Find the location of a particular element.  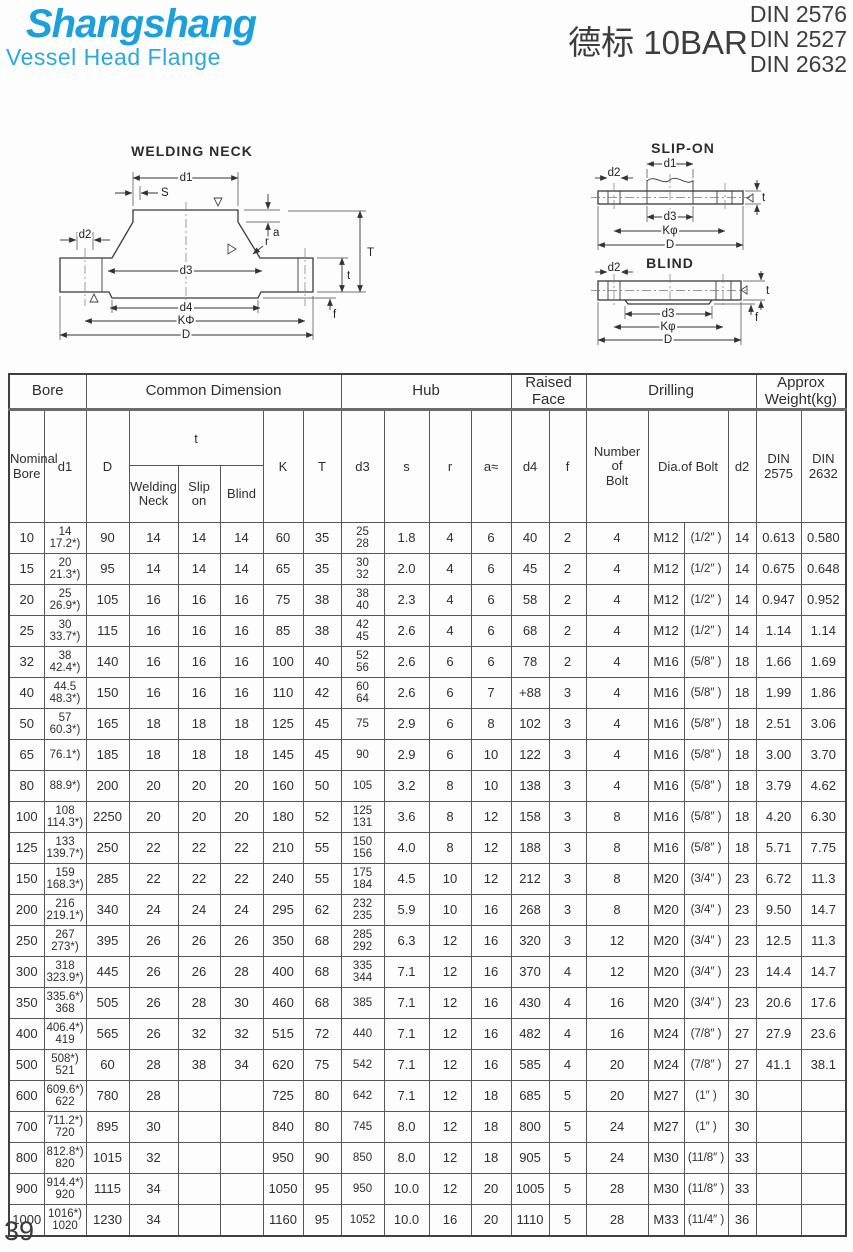

table-cell: 0.580 is located at coordinates (823, 538).